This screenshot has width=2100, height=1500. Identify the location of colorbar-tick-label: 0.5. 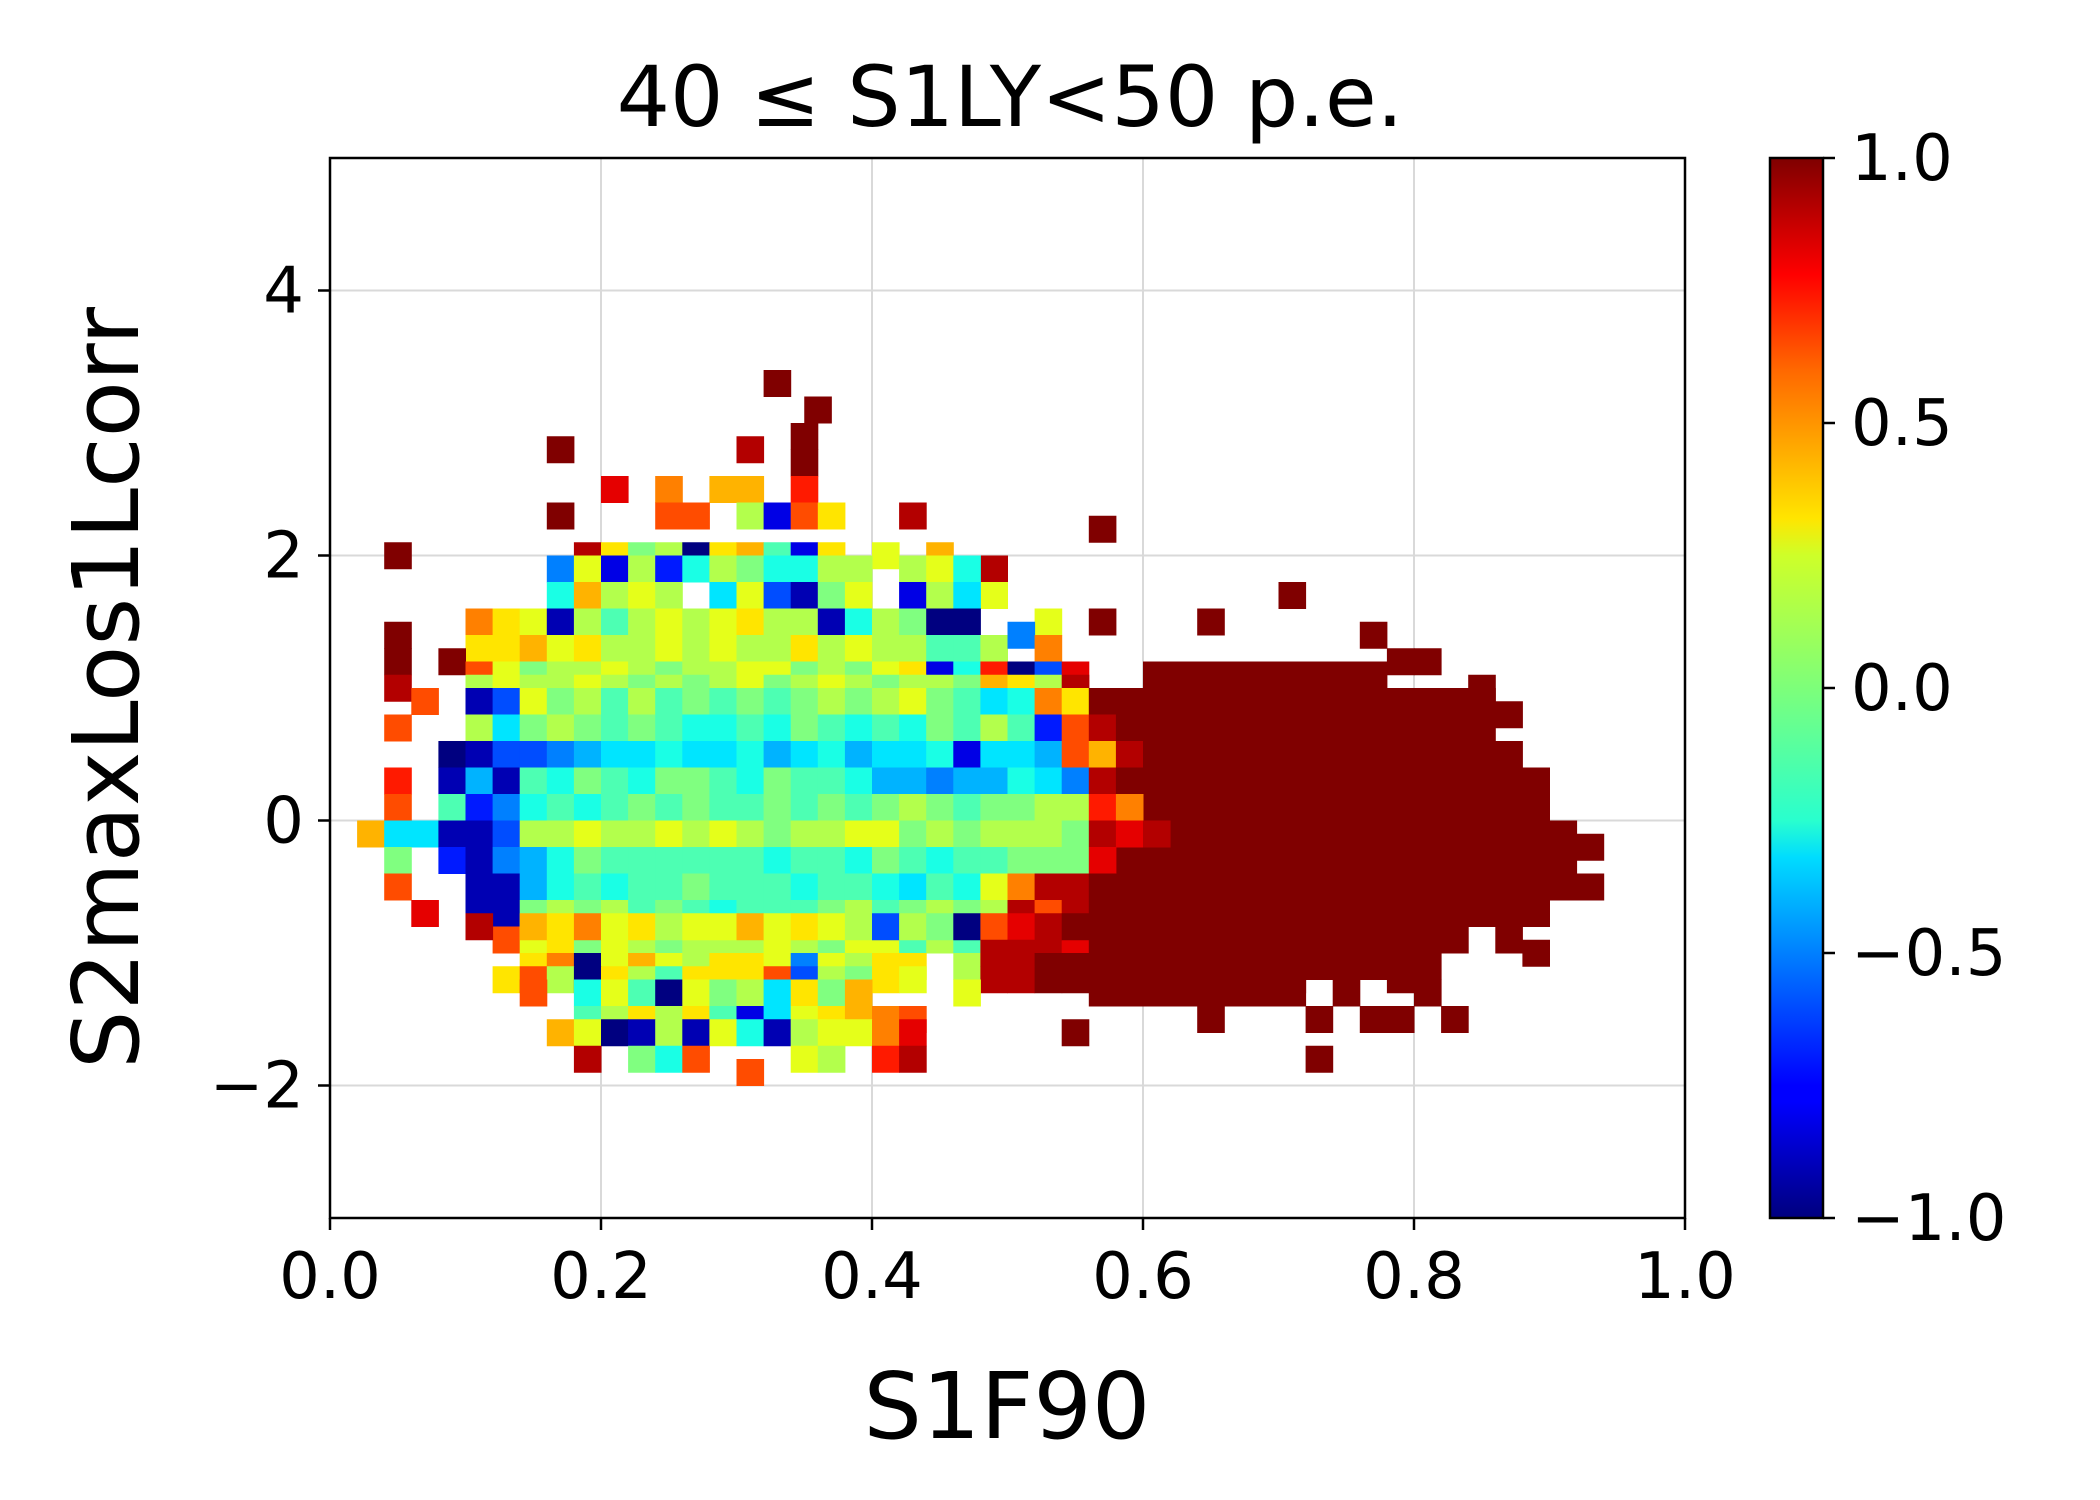
(1902, 424).